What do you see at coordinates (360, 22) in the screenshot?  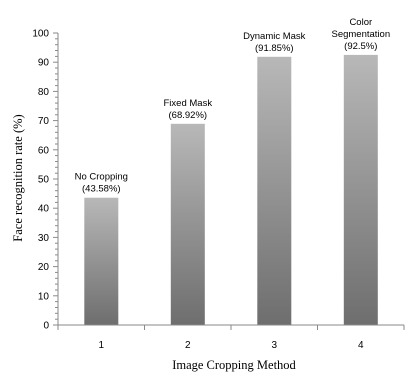 I see `bar-data-label: Color` at bounding box center [360, 22].